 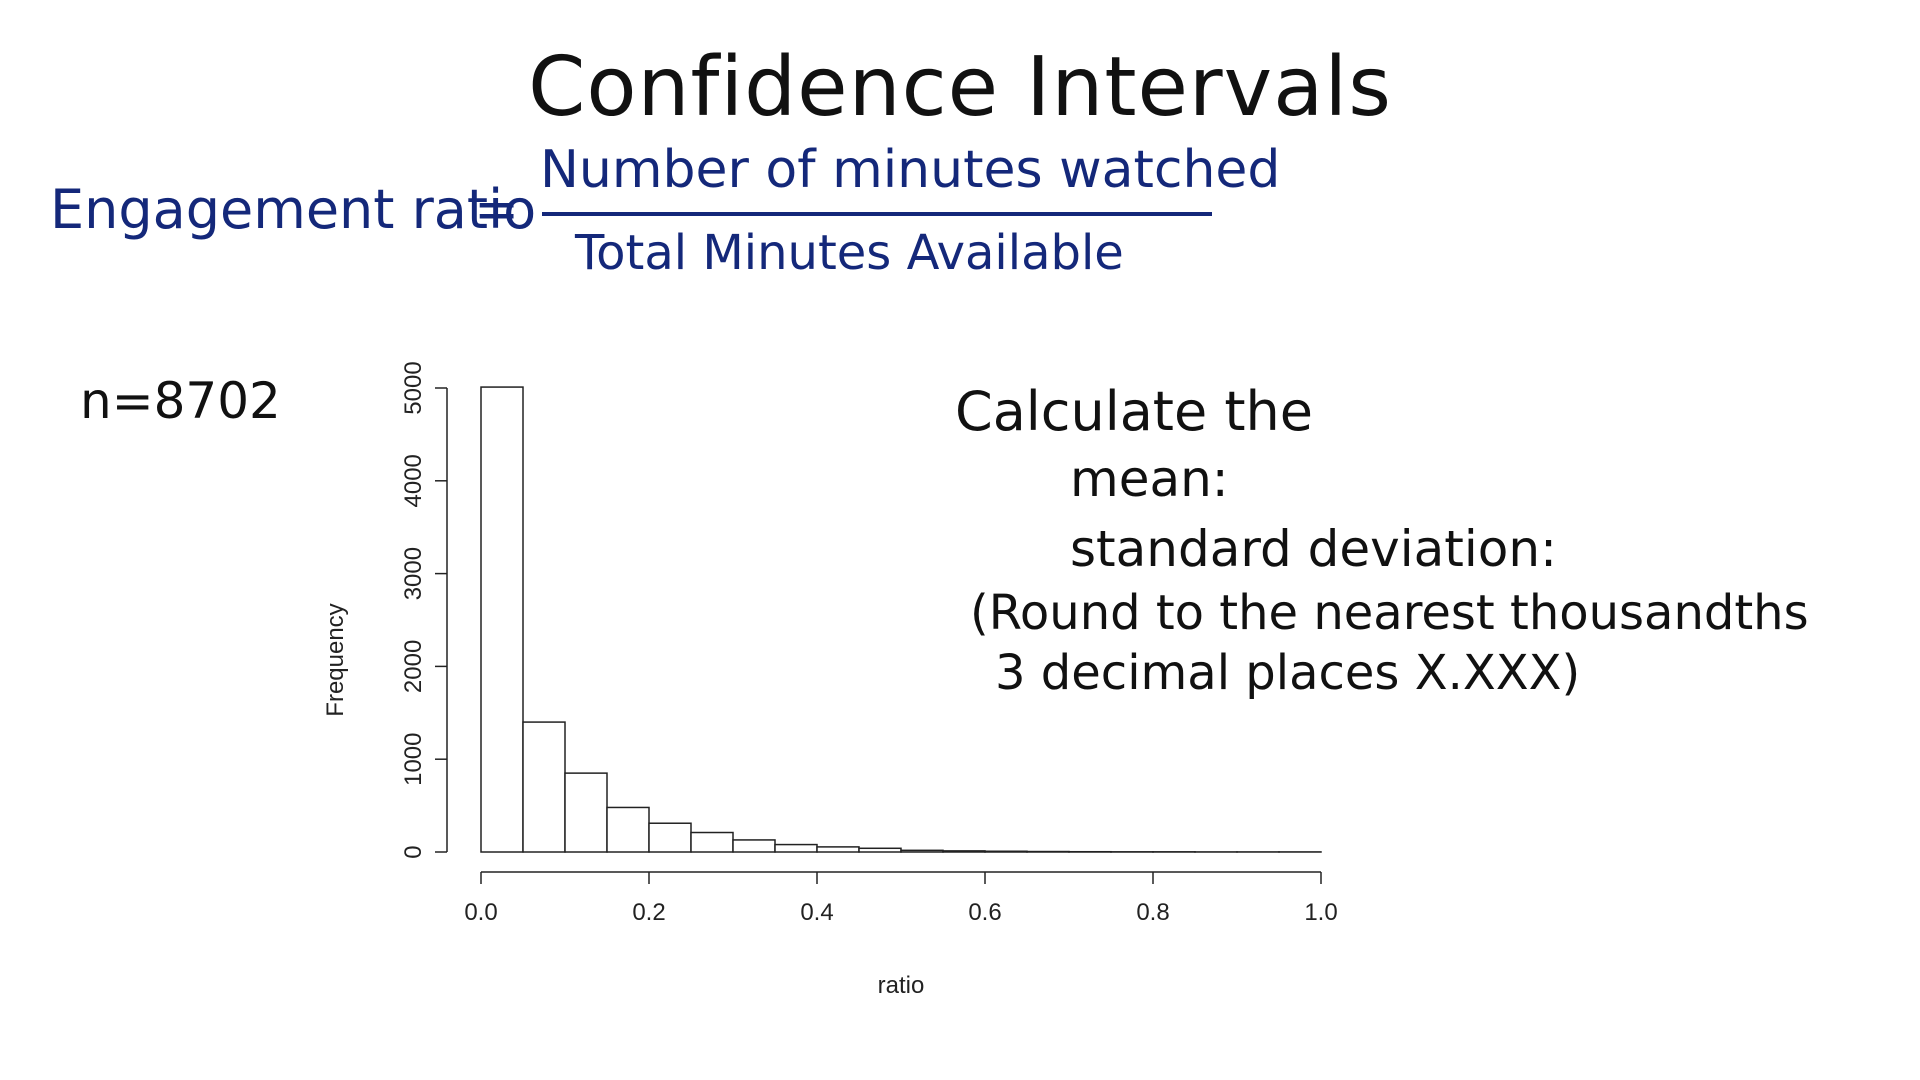 What do you see at coordinates (413, 666) in the screenshot?
I see `y-tick-label: 2000` at bounding box center [413, 666].